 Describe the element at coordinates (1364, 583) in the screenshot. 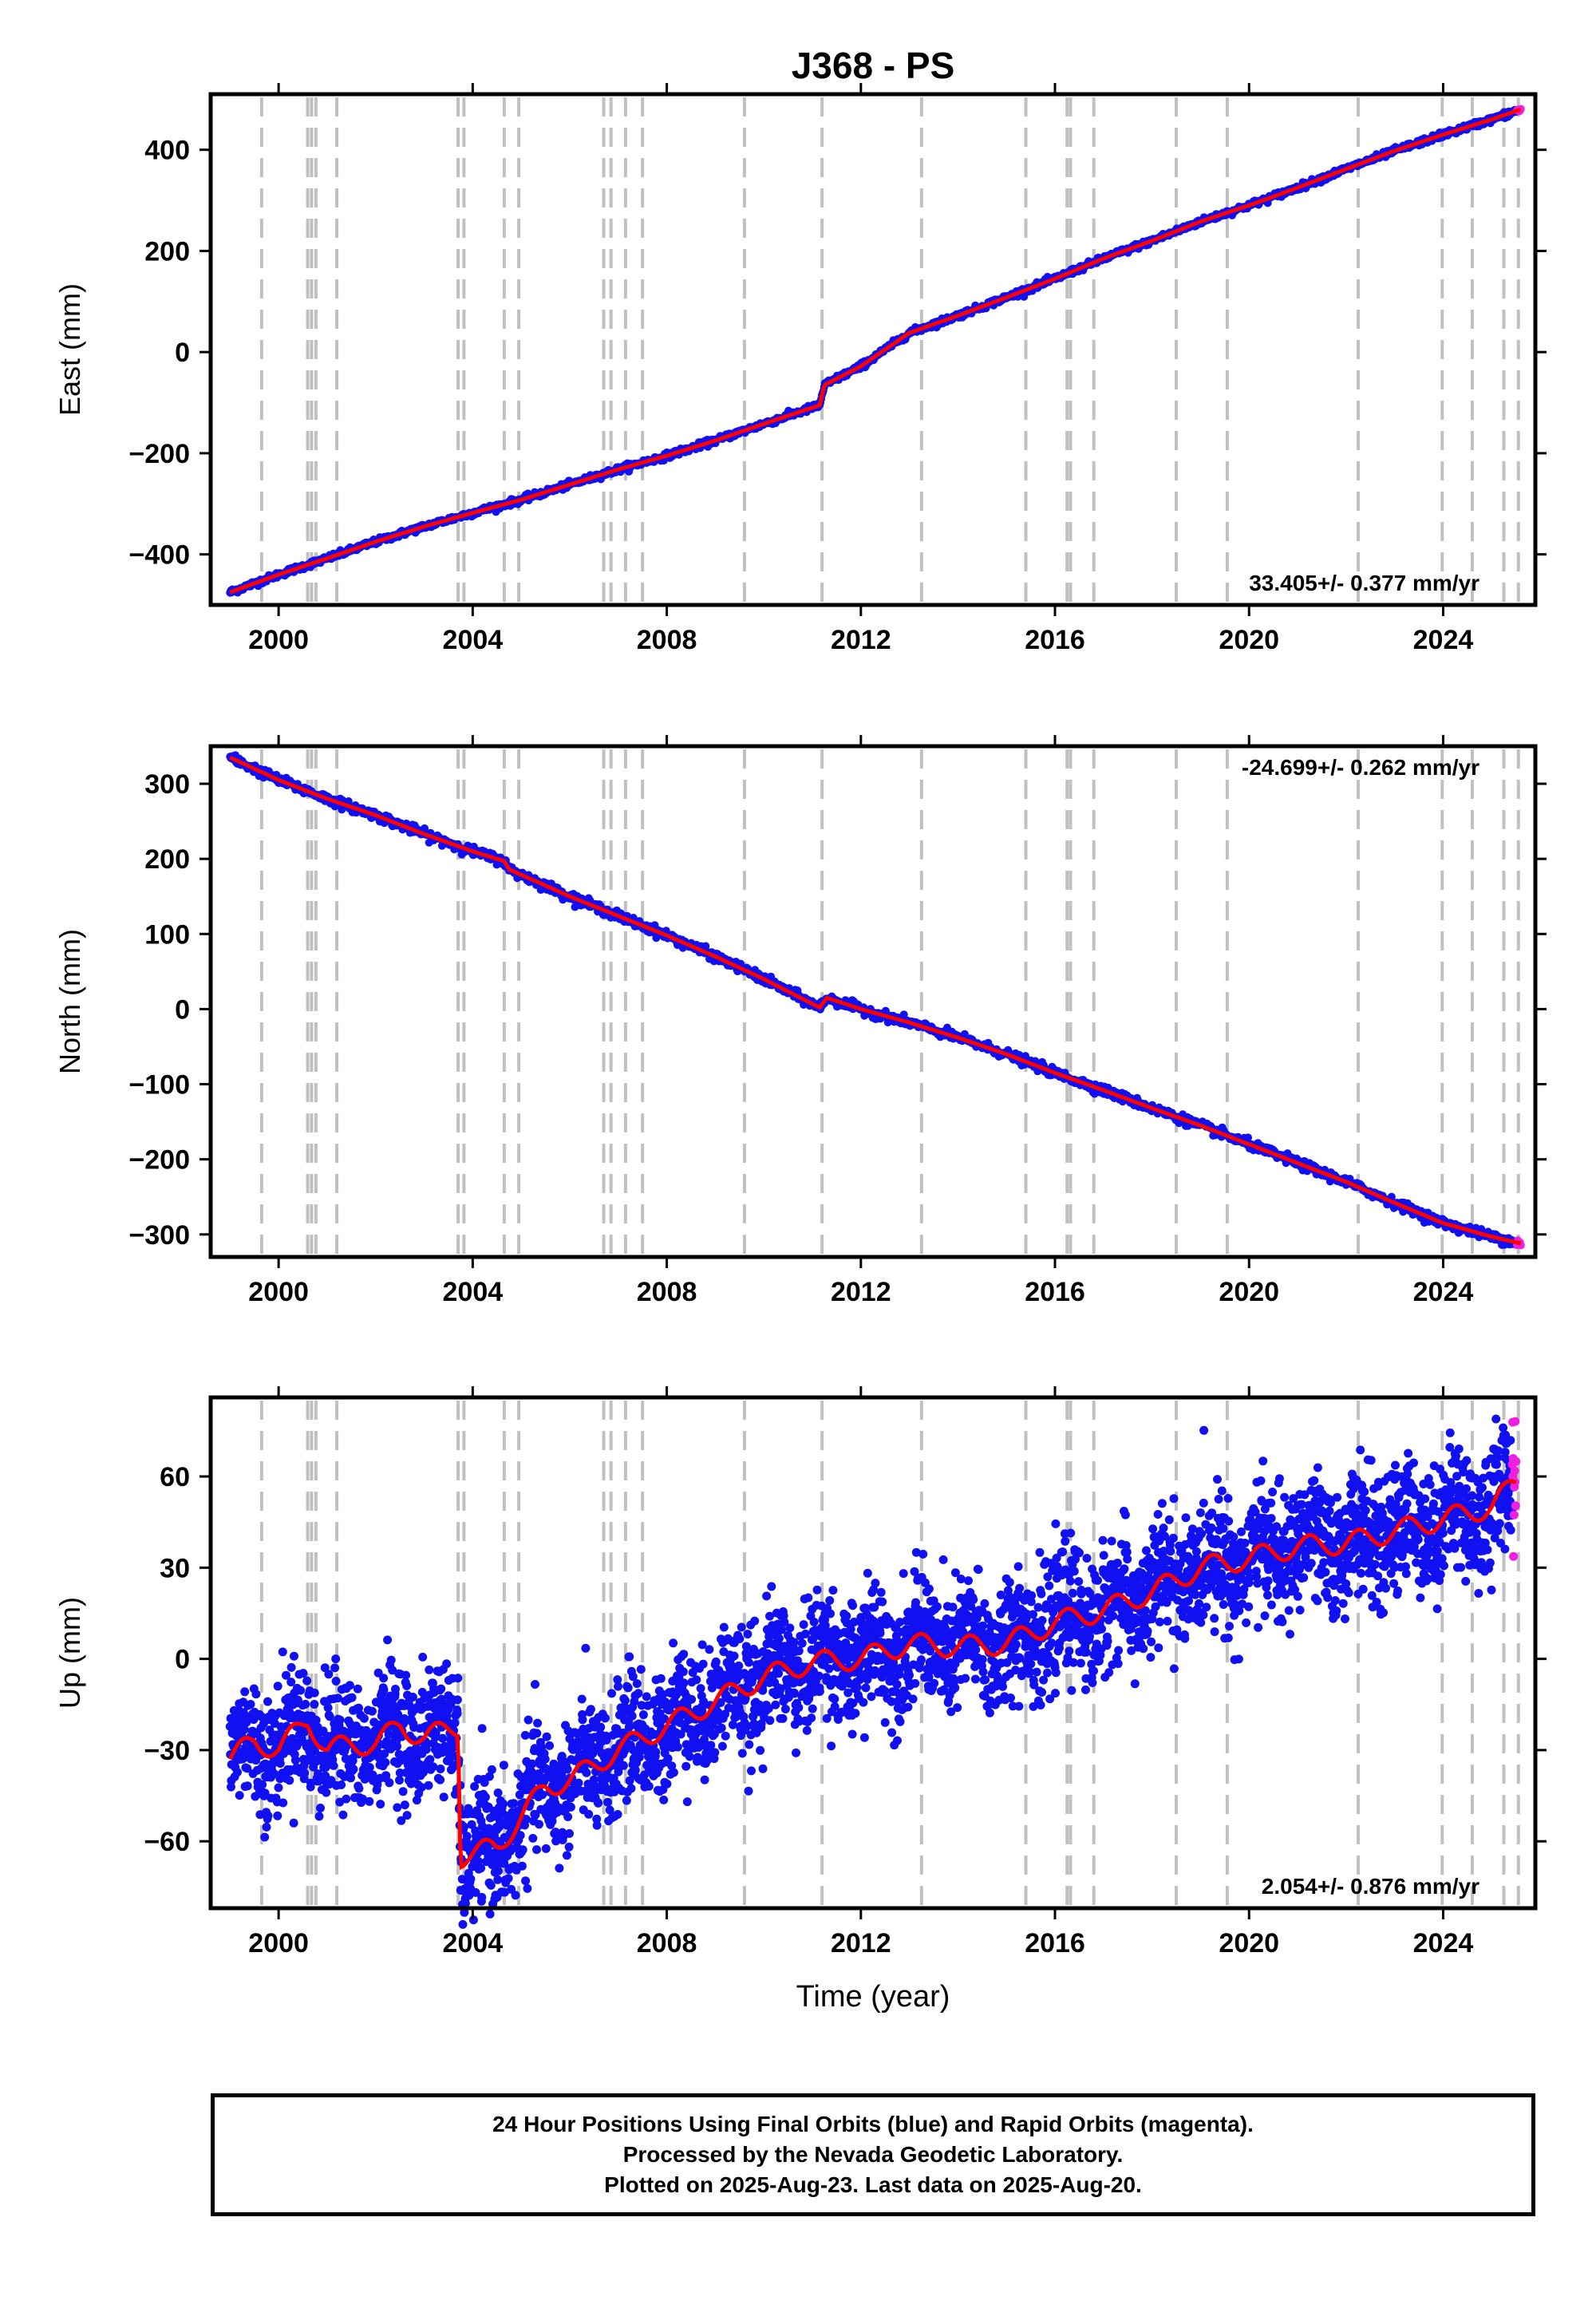

I see `east-rate-label: 33.405+/- 0.377 mm/yr` at that location.